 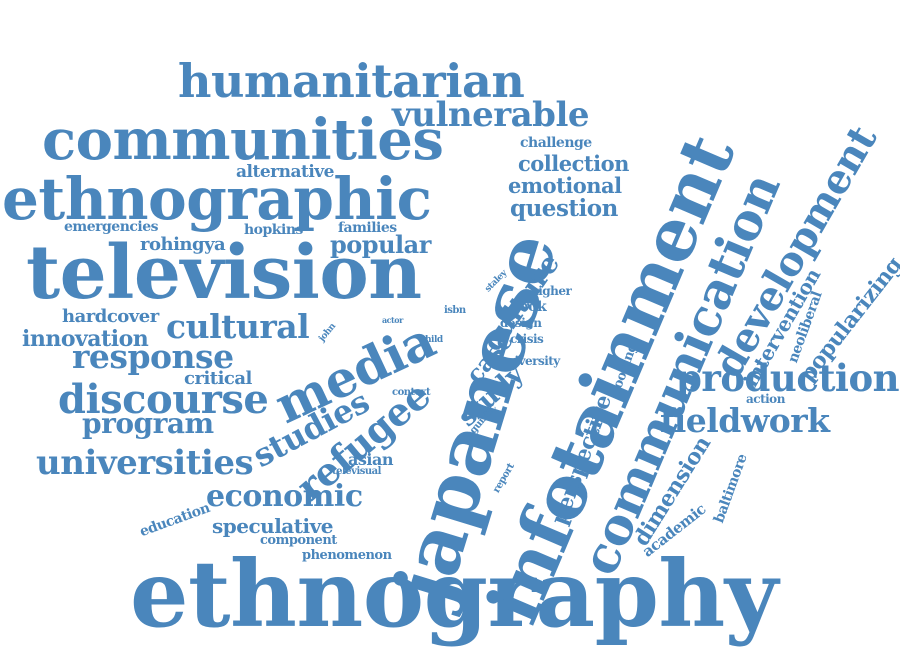 I want to click on word-communities: communities, so click(x=243, y=140).